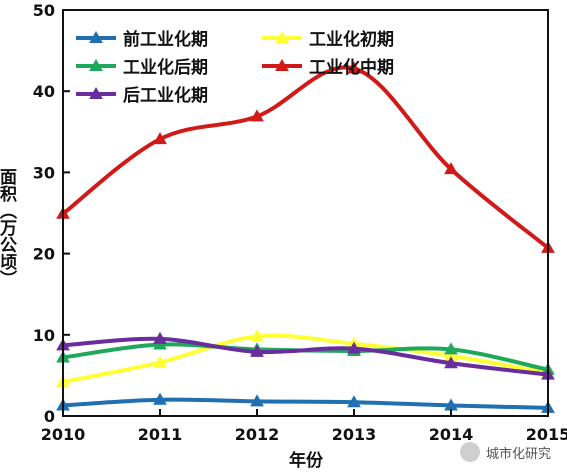  I want to click on x-tick-label: 2011, so click(160, 434).